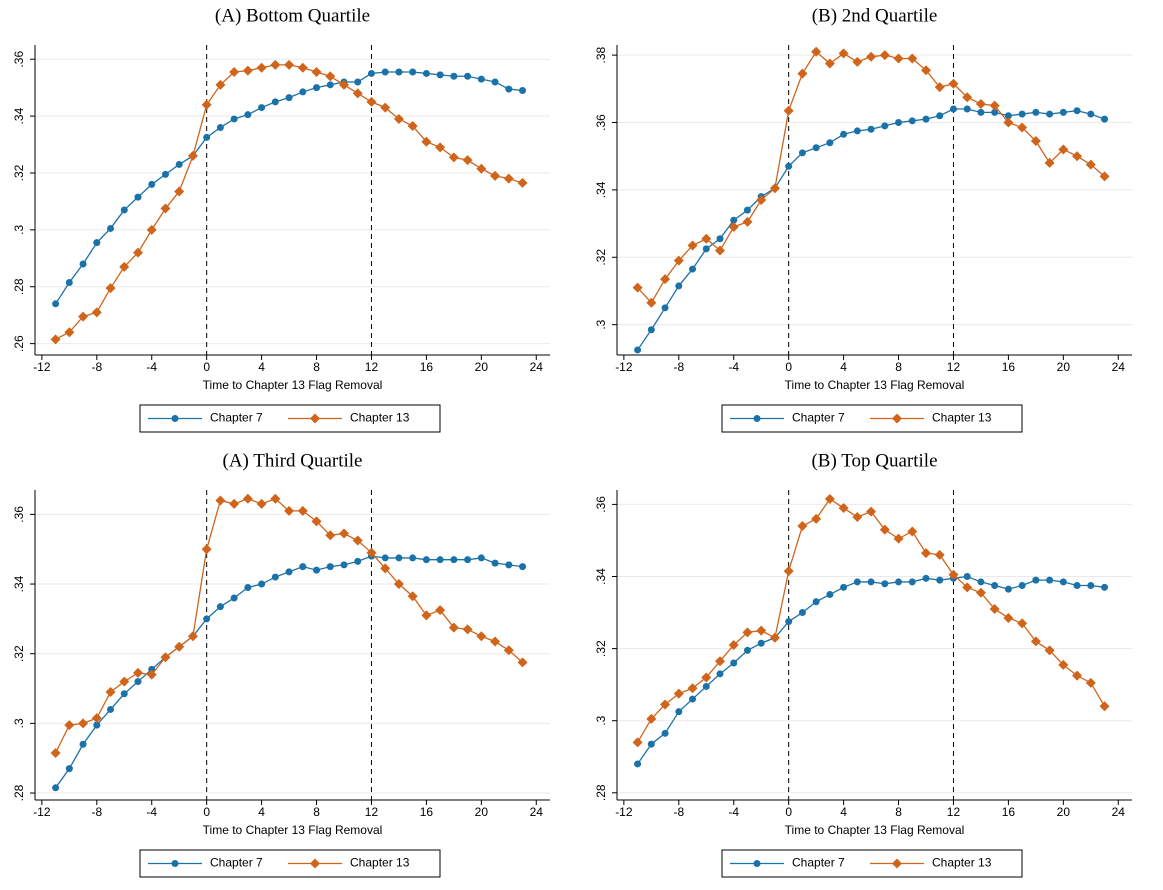 The width and height of the screenshot is (1163, 890). I want to click on x-tick-label: 24, so click(1119, 367).